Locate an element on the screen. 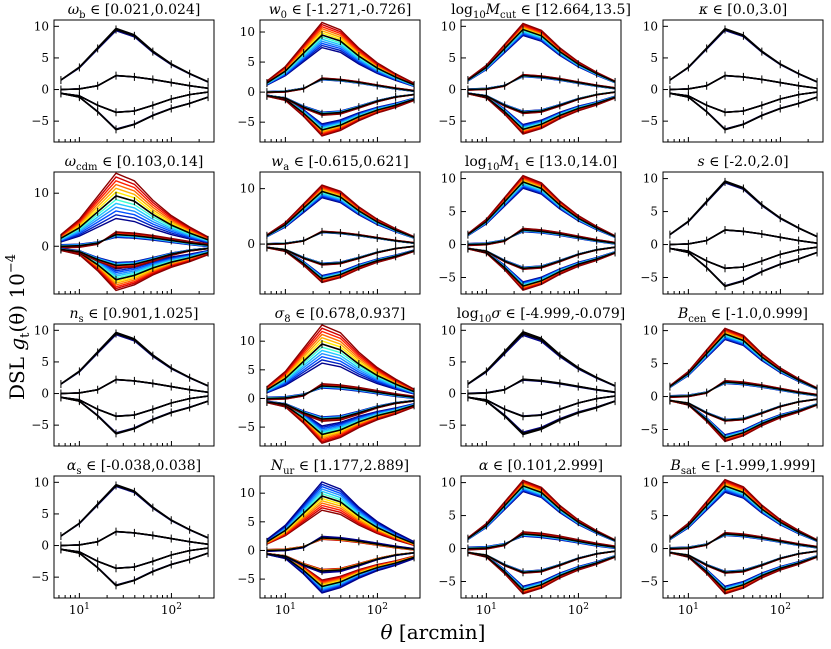  subplot-title: w0 ∈ [-1.271,-0.726] is located at coordinates (340, 11).